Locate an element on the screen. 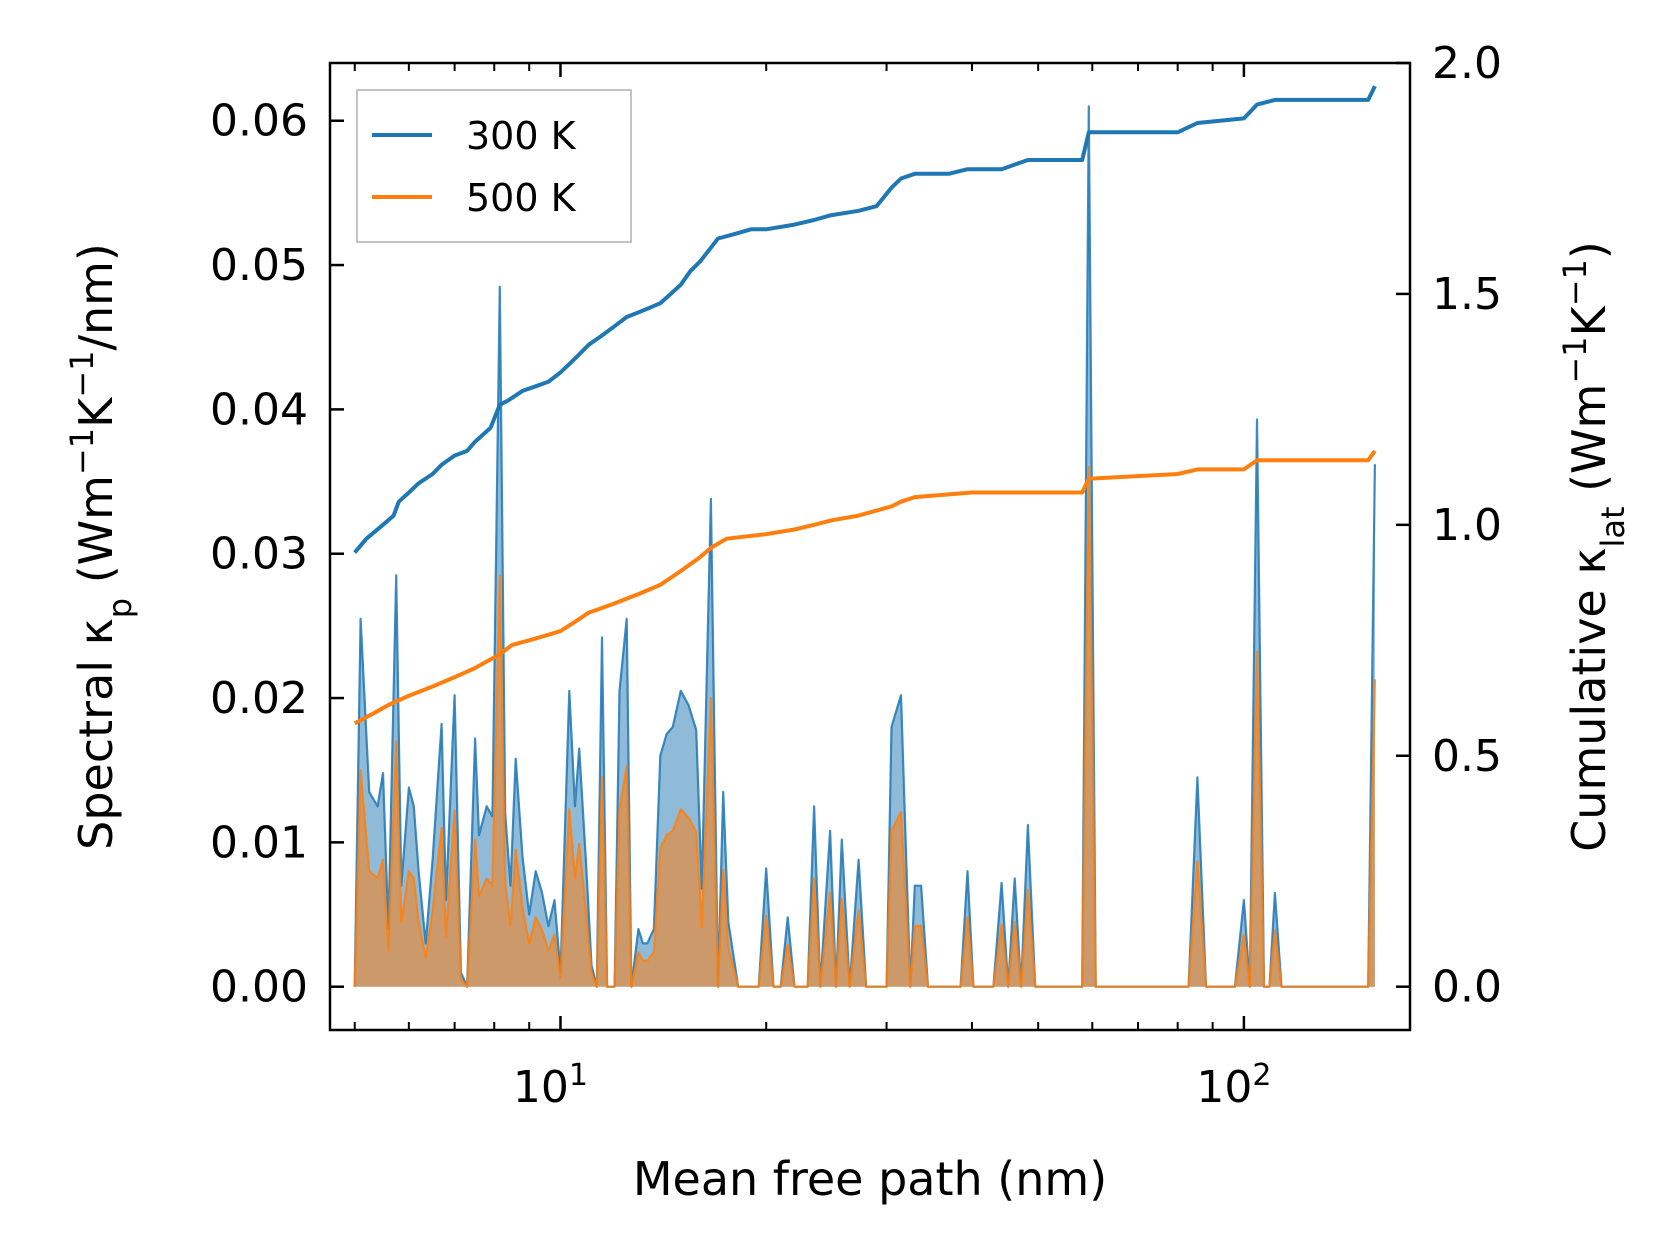  legend-label-500k: 500 K is located at coordinates (521, 198).